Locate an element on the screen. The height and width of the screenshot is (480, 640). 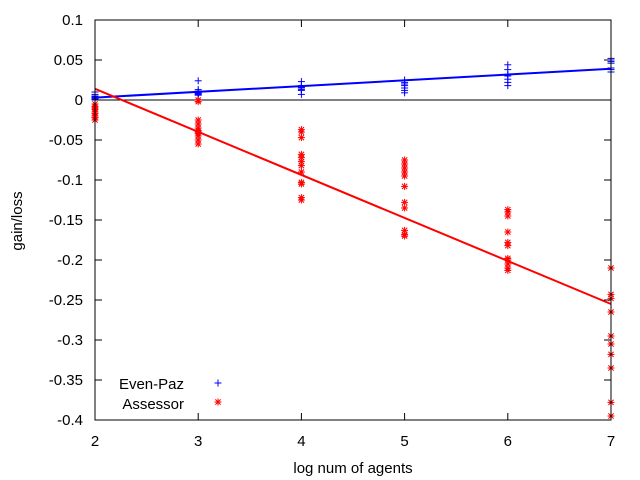
y-tick-label: -0.3 is located at coordinates (70, 340).